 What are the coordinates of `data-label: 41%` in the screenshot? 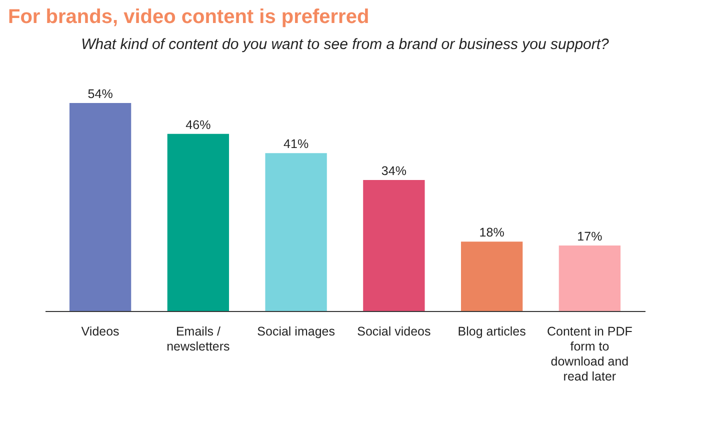 It's located at (296, 144).